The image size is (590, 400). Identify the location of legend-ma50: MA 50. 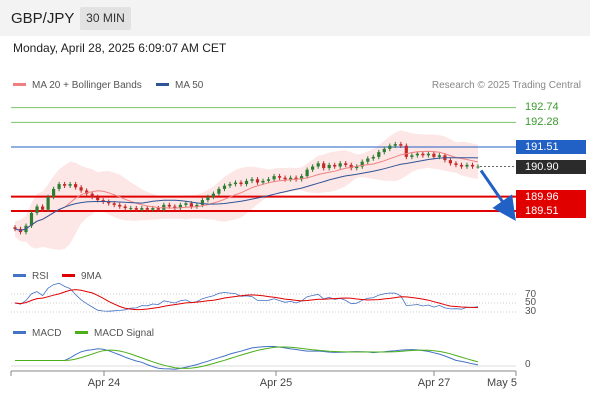
(179, 85).